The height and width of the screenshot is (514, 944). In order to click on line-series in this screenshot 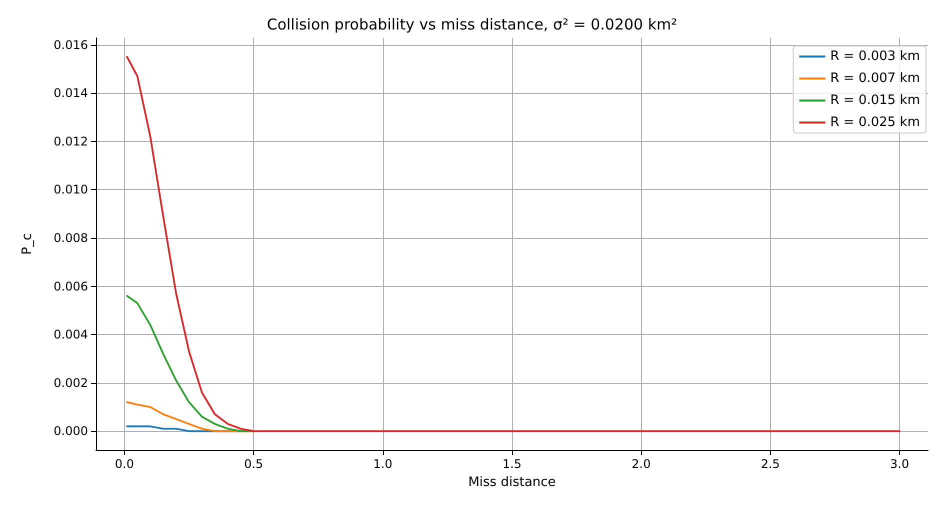, I will do `click(190, 363)`.